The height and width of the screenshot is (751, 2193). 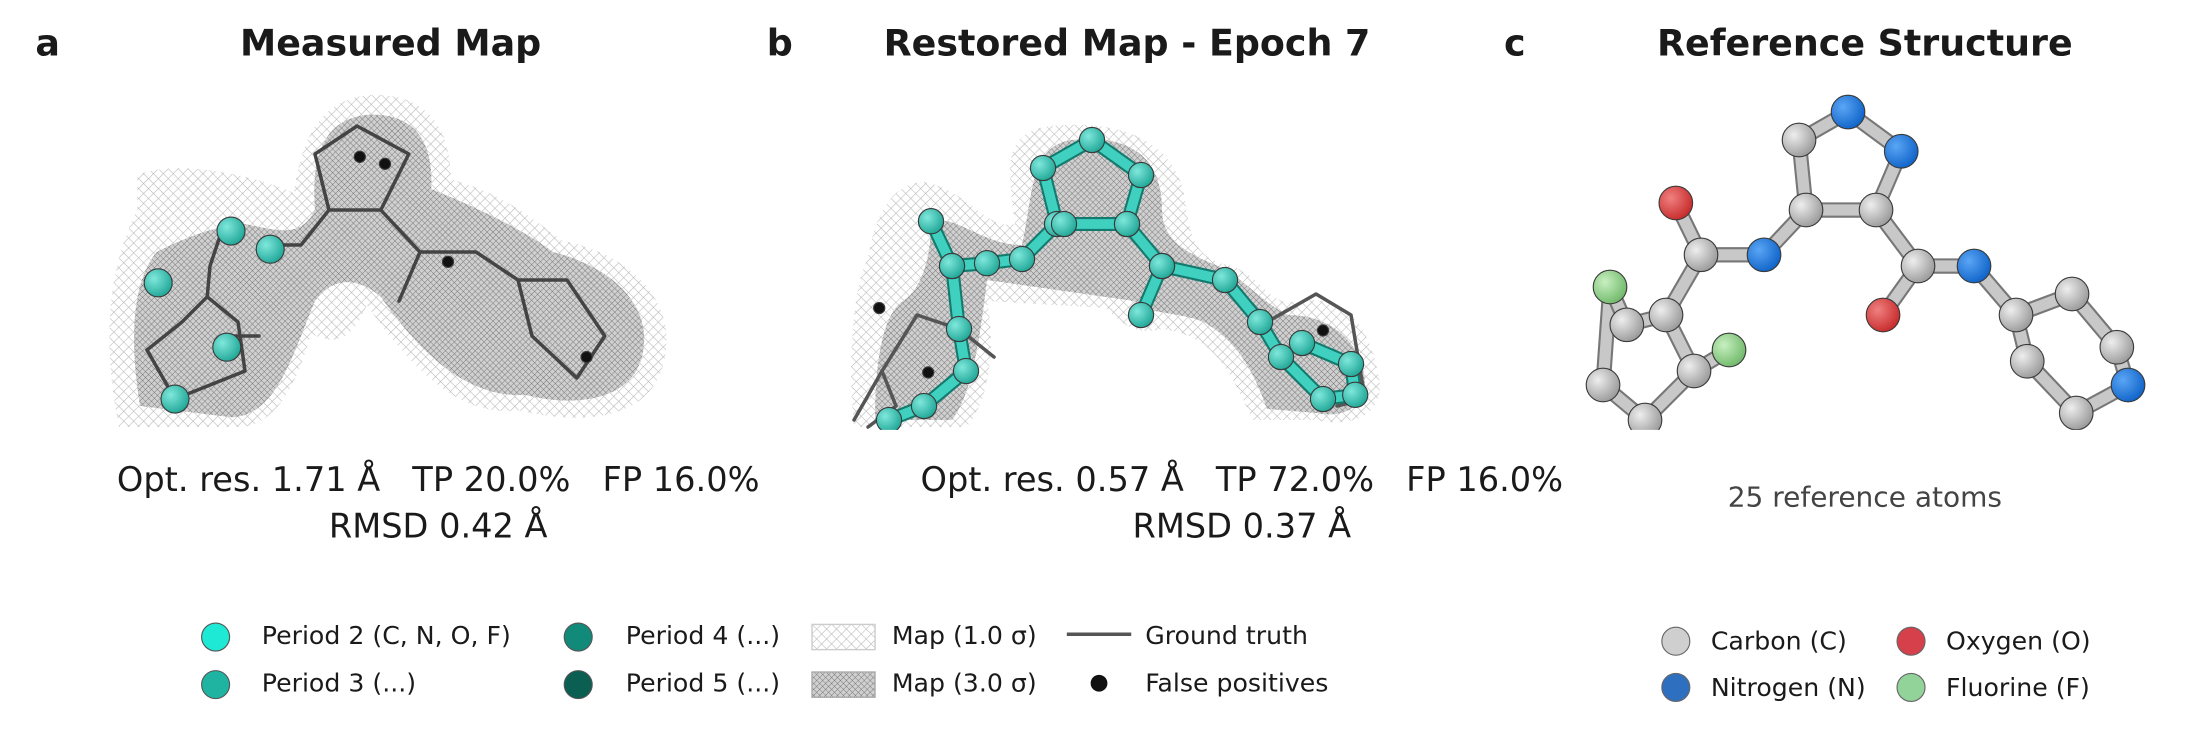 I want to click on panel-title: Reference Structure, so click(x=1865, y=42).